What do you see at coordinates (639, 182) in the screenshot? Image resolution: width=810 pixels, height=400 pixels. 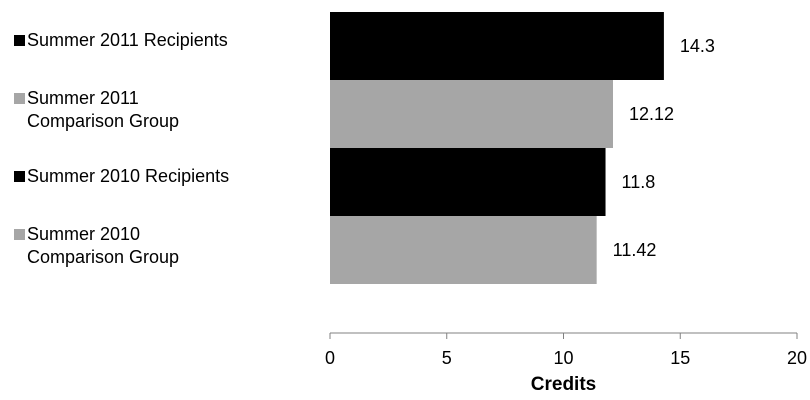 I see `value-label: 11.8` at bounding box center [639, 182].